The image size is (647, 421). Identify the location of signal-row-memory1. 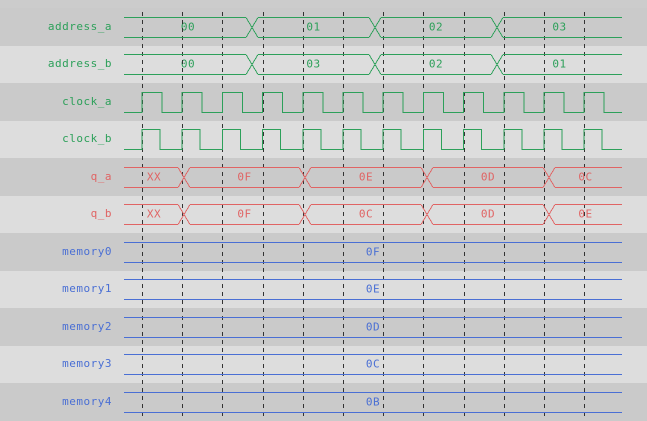
(323, 289).